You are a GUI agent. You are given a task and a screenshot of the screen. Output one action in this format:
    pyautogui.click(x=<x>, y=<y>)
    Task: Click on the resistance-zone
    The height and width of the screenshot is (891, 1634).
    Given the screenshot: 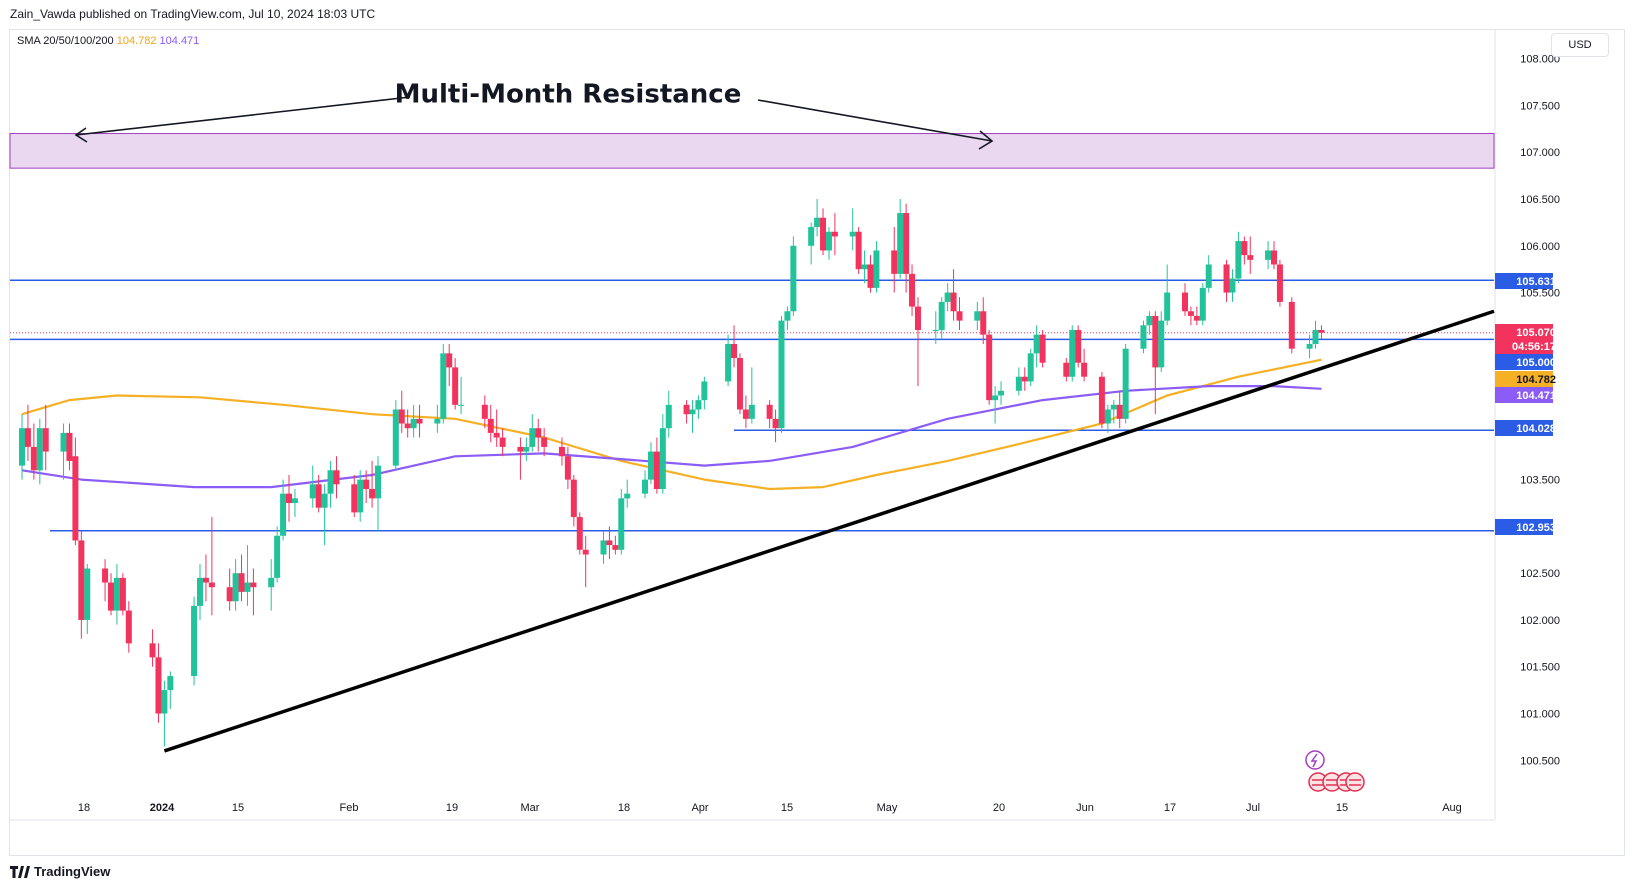 What is the action you would take?
    pyautogui.click(x=752, y=151)
    